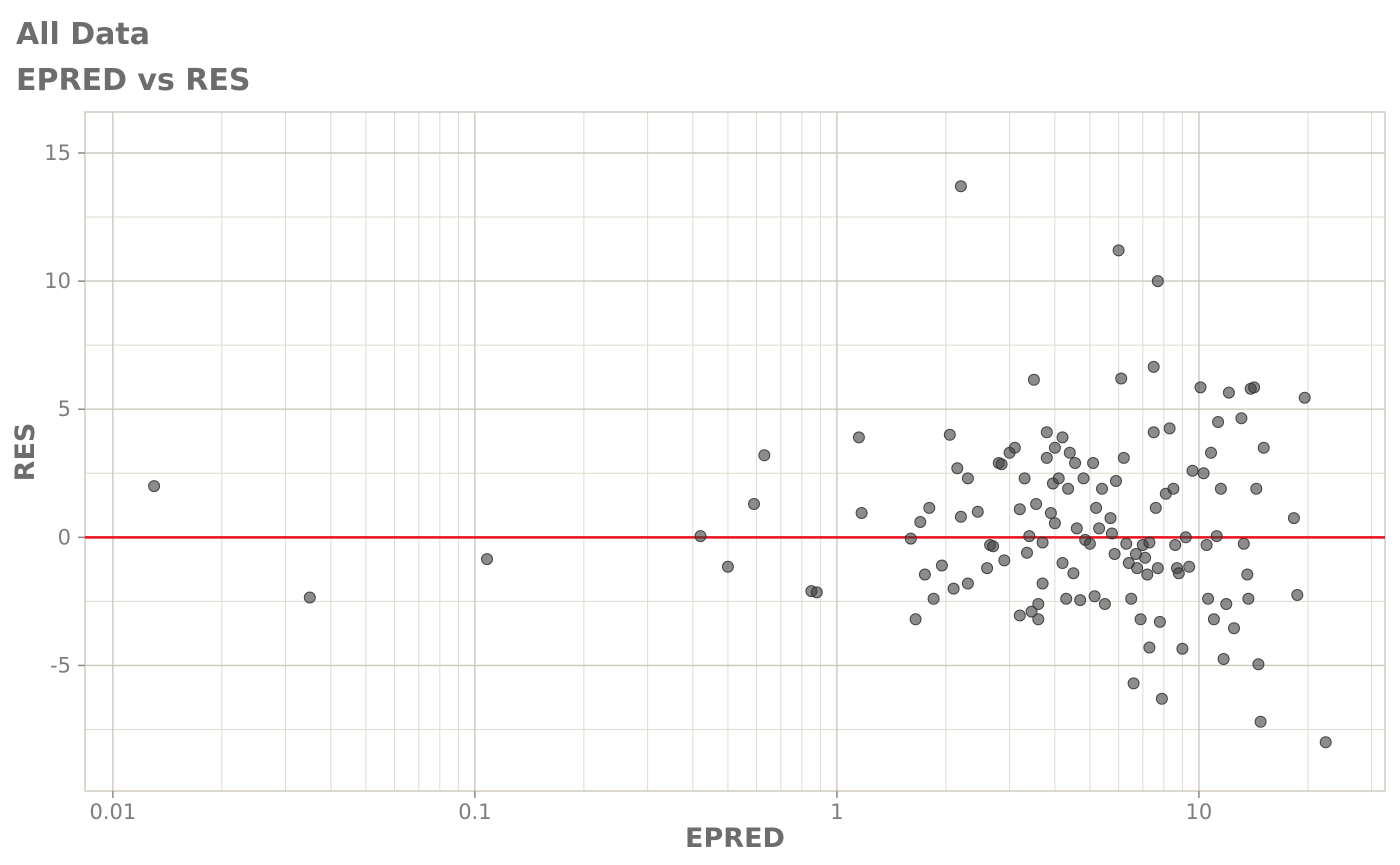 The height and width of the screenshot is (865, 1400). Describe the element at coordinates (474, 812) in the screenshot. I see `x-tick-label: 0.1` at that location.